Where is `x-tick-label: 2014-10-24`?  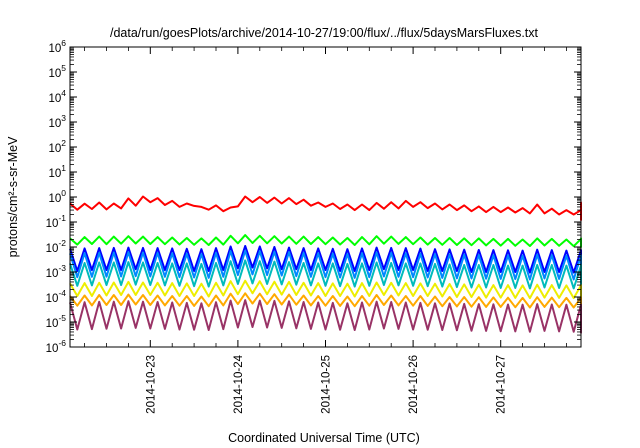
x-tick-label: 2014-10-24 is located at coordinates (239, 383).